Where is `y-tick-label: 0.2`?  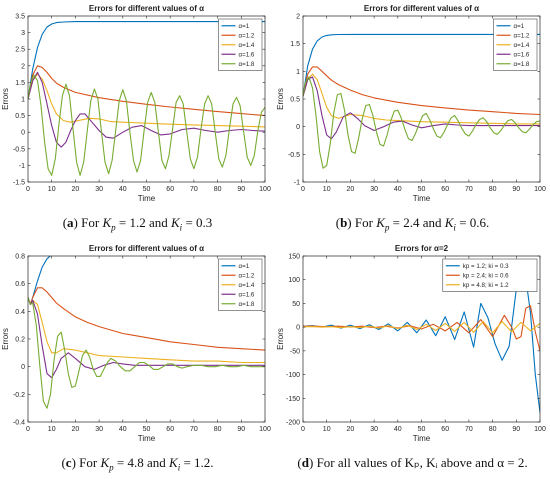 y-tick-label: 0.2 is located at coordinates (20, 340).